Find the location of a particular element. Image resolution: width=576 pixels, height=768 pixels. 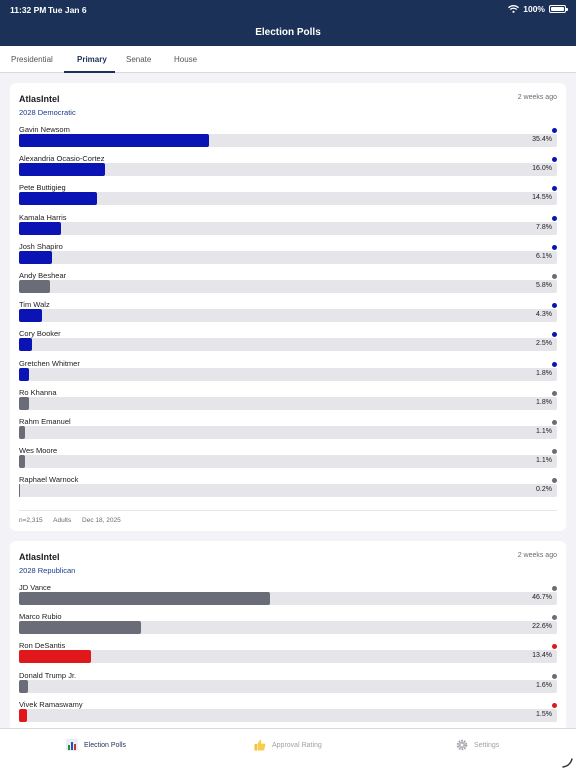

bar-track: 0.2% is located at coordinates (288, 491).